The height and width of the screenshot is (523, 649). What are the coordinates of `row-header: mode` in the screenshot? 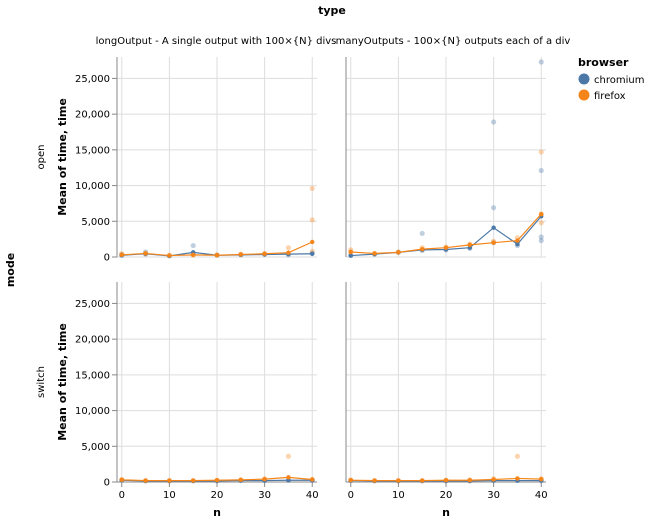 It's located at (10, 270).